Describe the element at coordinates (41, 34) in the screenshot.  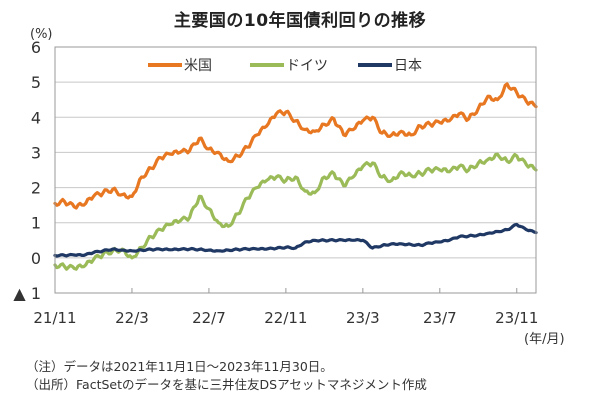
I see `y-axis-unit-label: (%)` at that location.